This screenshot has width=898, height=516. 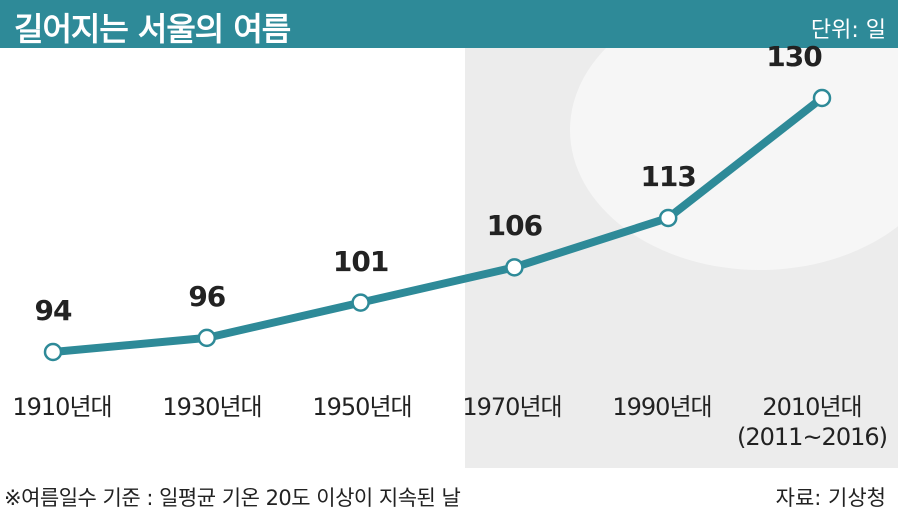 What do you see at coordinates (512, 407) in the screenshot?
I see `x-tick-label: 1970년대` at bounding box center [512, 407].